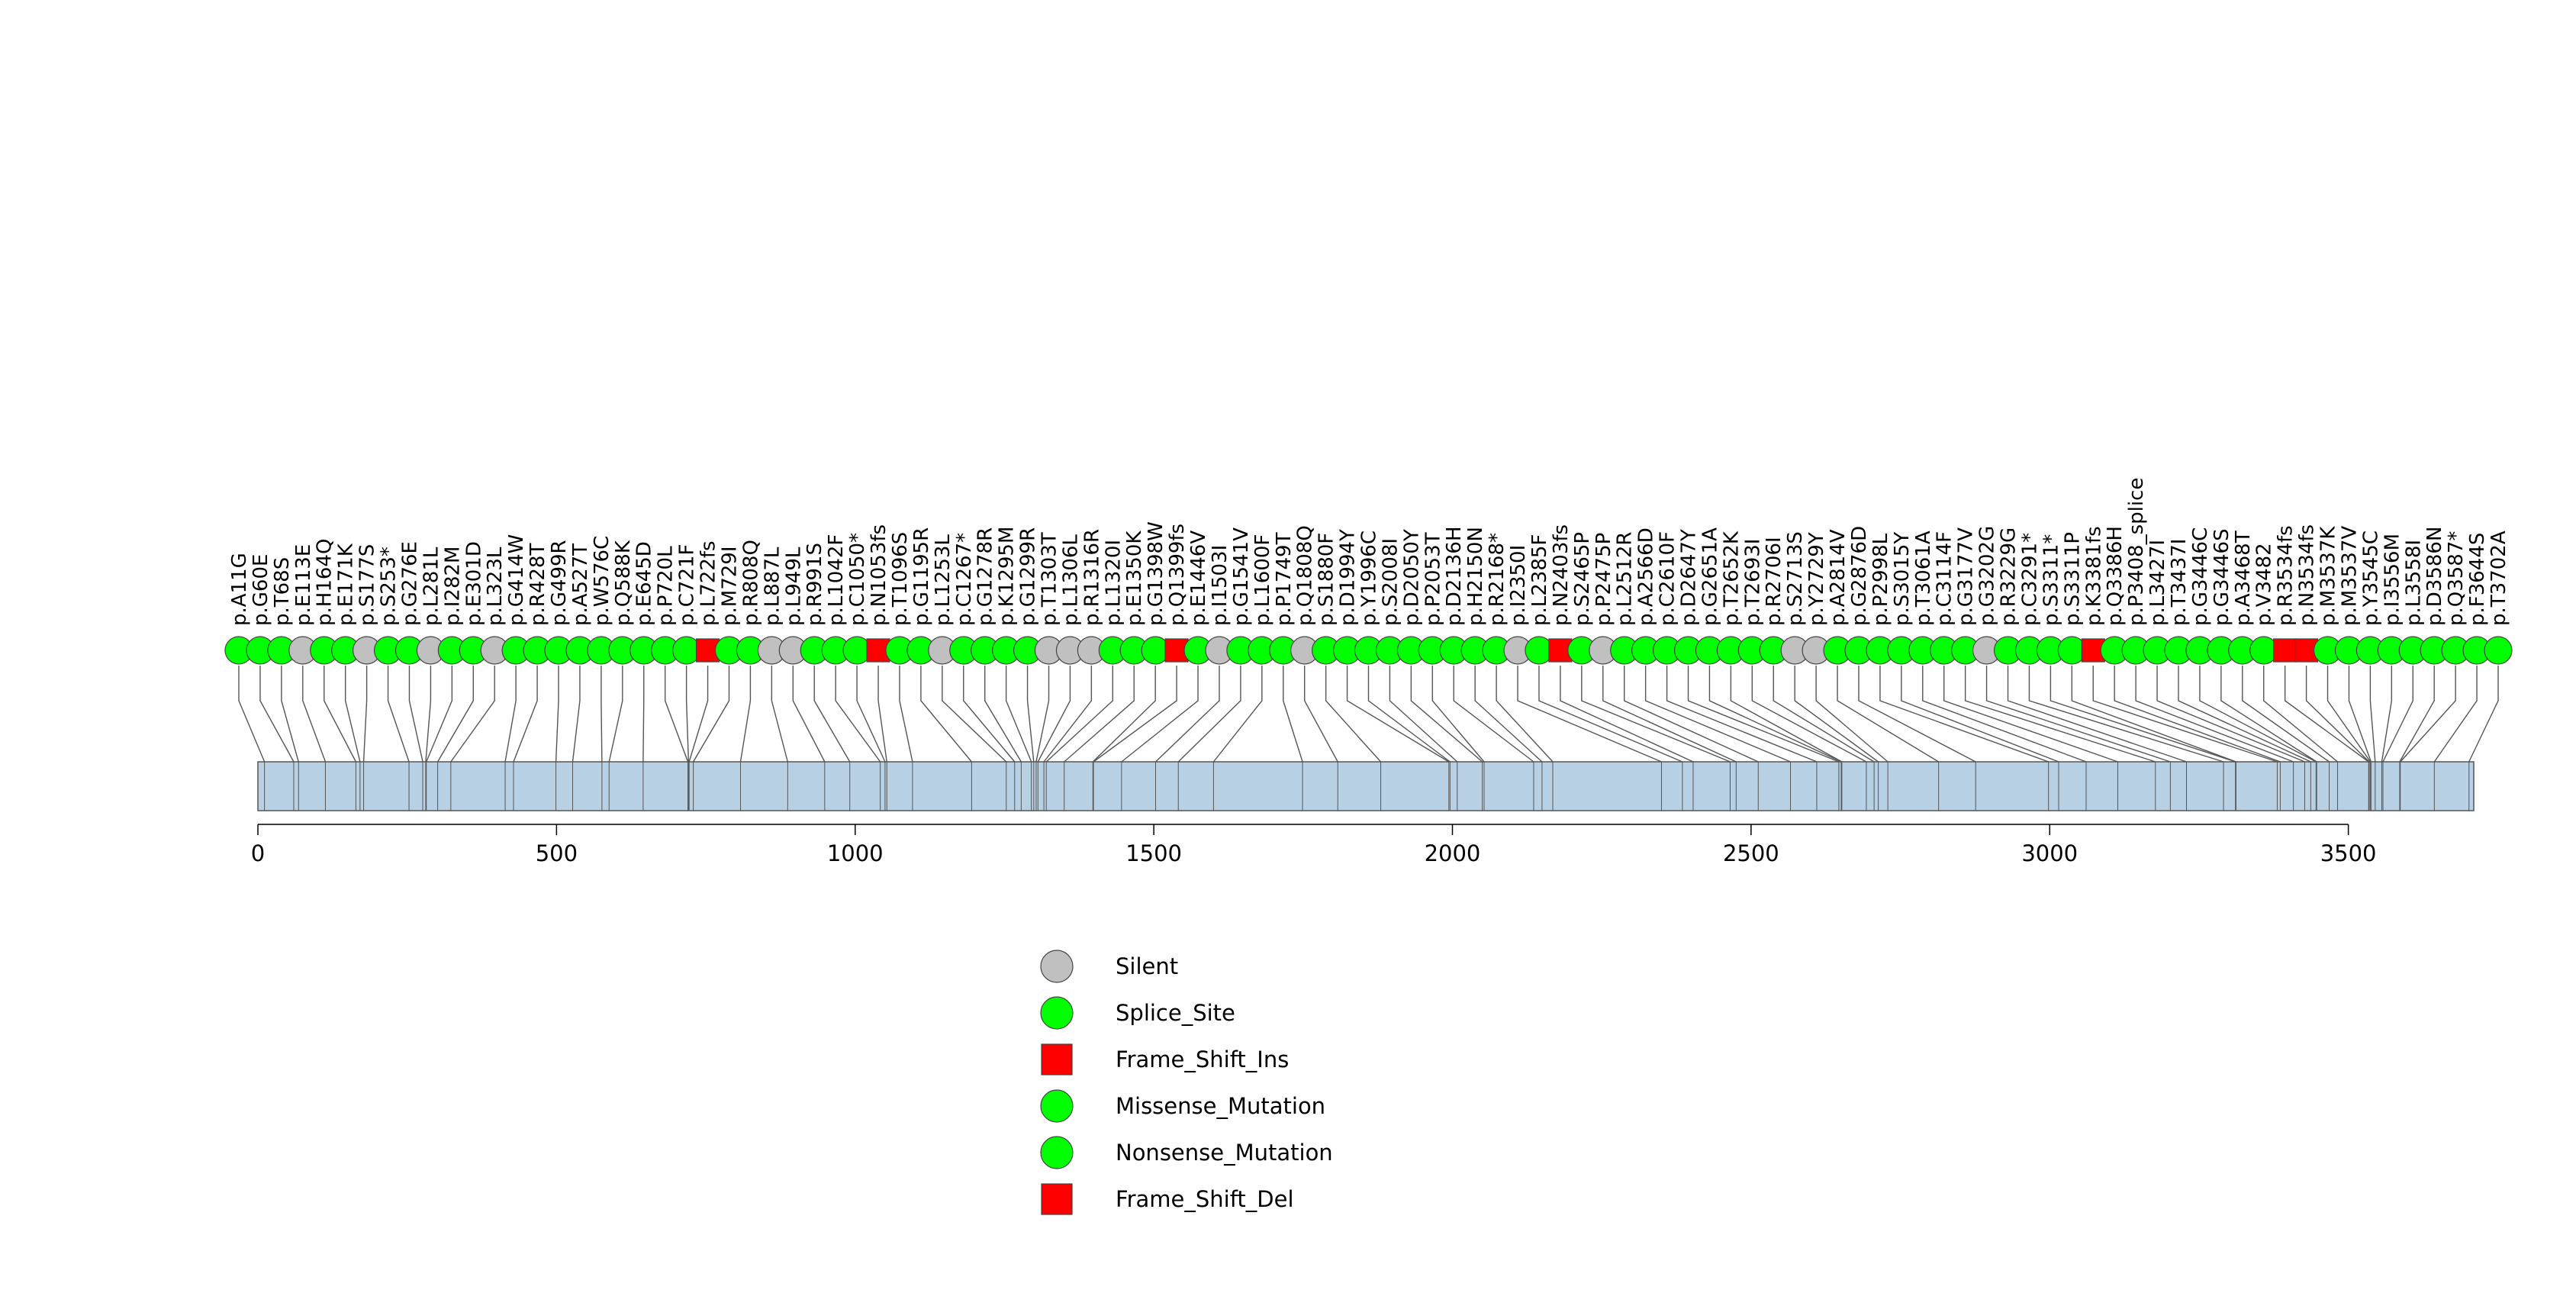 This screenshot has width=2576, height=1290. What do you see at coordinates (879, 575) in the screenshot?
I see `mutation-label: p.N1053fs` at bounding box center [879, 575].